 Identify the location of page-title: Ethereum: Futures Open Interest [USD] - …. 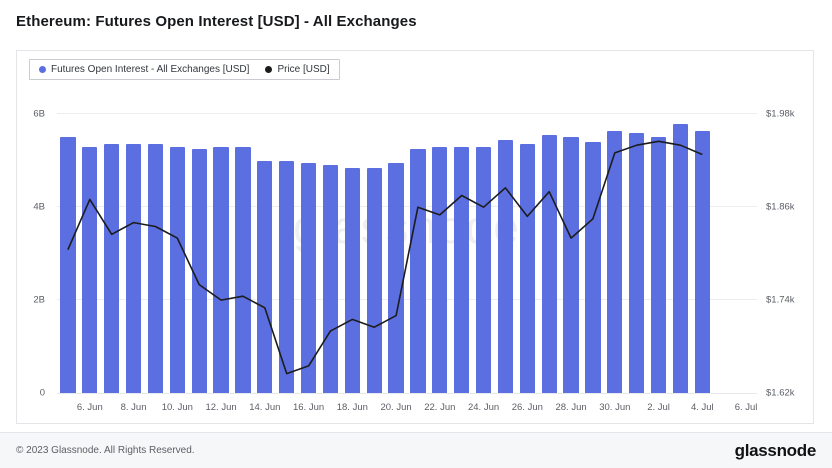
(216, 21).